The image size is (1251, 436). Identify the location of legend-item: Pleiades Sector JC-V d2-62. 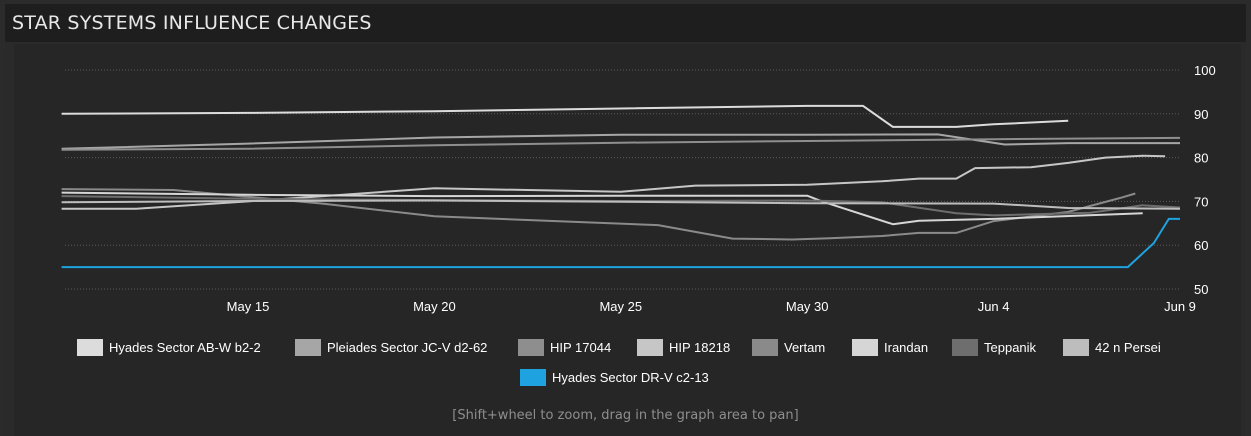
(391, 347).